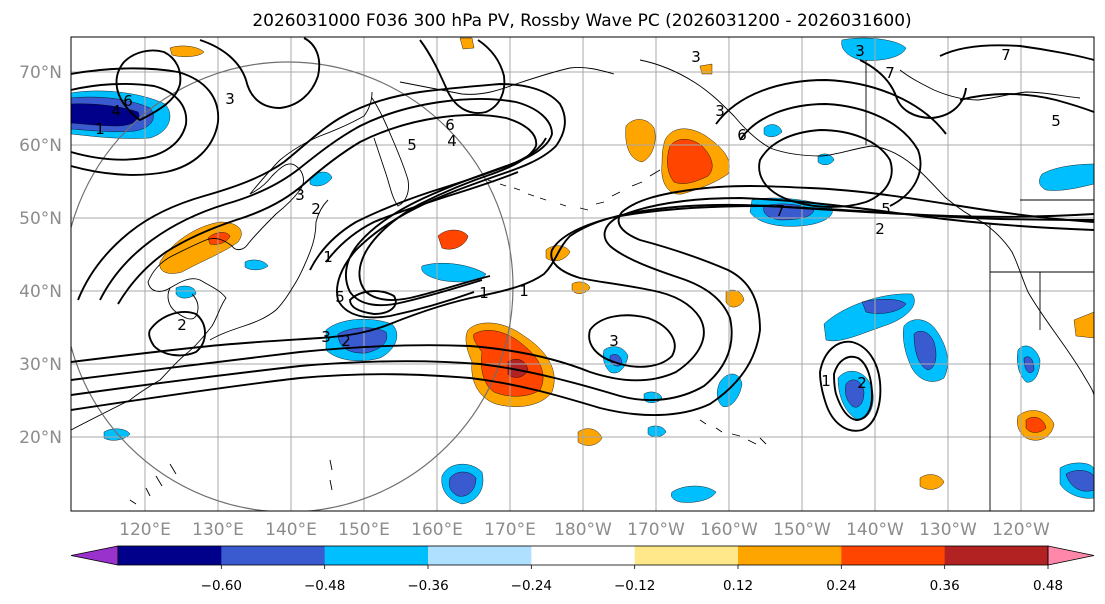 Image resolution: width=1105 pixels, height=604 pixels. I want to click on lat-label: 50°N, so click(40, 219).